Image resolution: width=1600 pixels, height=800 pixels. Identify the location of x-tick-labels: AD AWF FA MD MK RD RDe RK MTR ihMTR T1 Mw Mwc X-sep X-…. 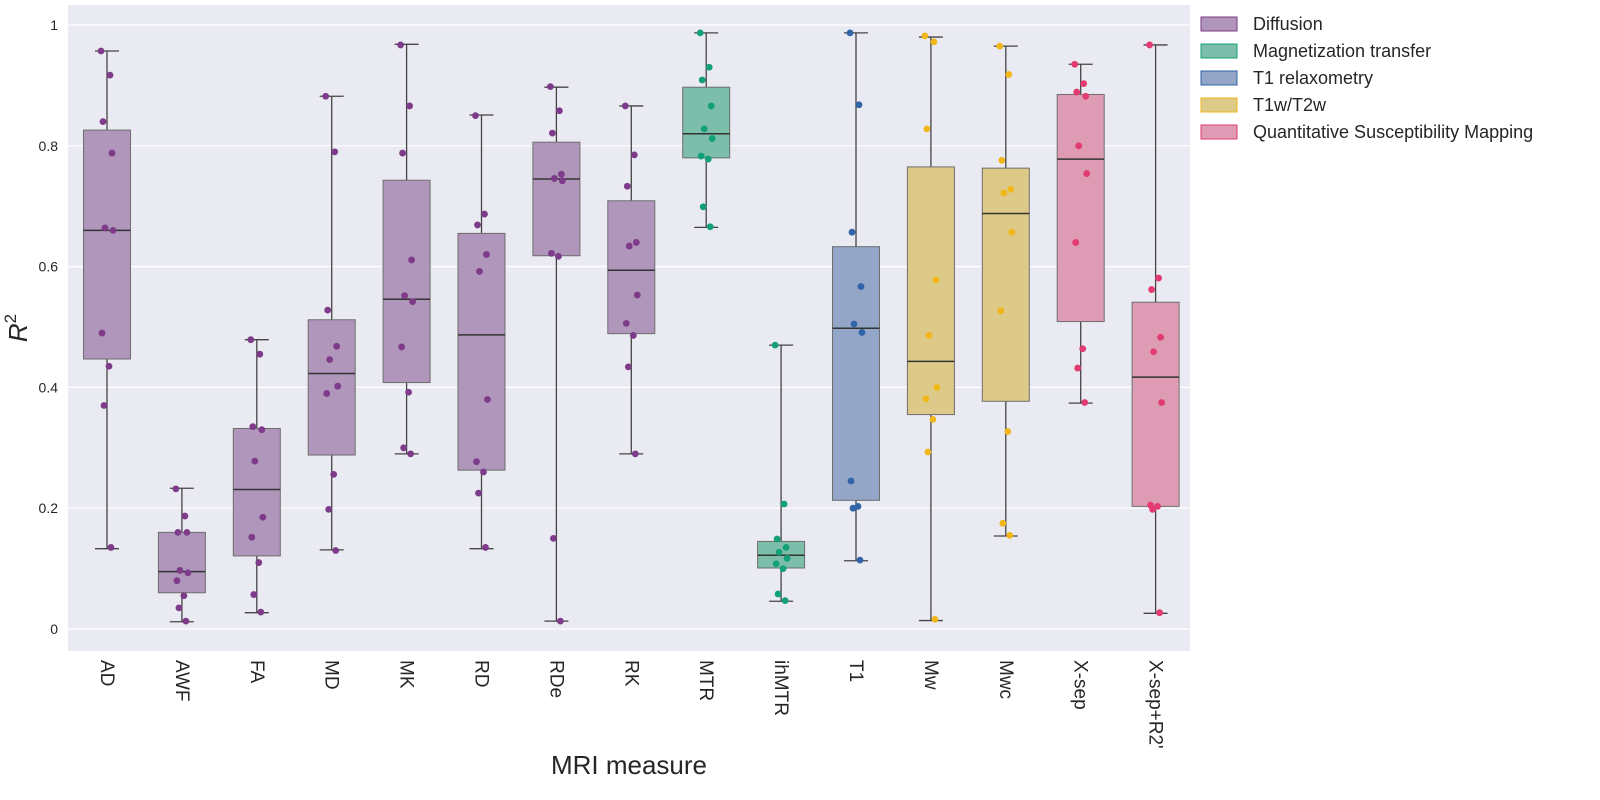
(631, 704).